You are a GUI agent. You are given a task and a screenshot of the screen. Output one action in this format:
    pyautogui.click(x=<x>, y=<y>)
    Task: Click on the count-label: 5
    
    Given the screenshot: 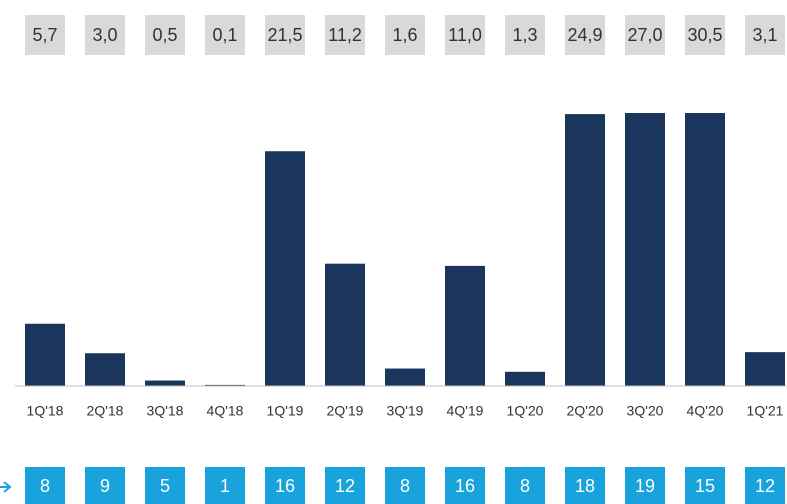 What is the action you would take?
    pyautogui.click(x=165, y=486)
    